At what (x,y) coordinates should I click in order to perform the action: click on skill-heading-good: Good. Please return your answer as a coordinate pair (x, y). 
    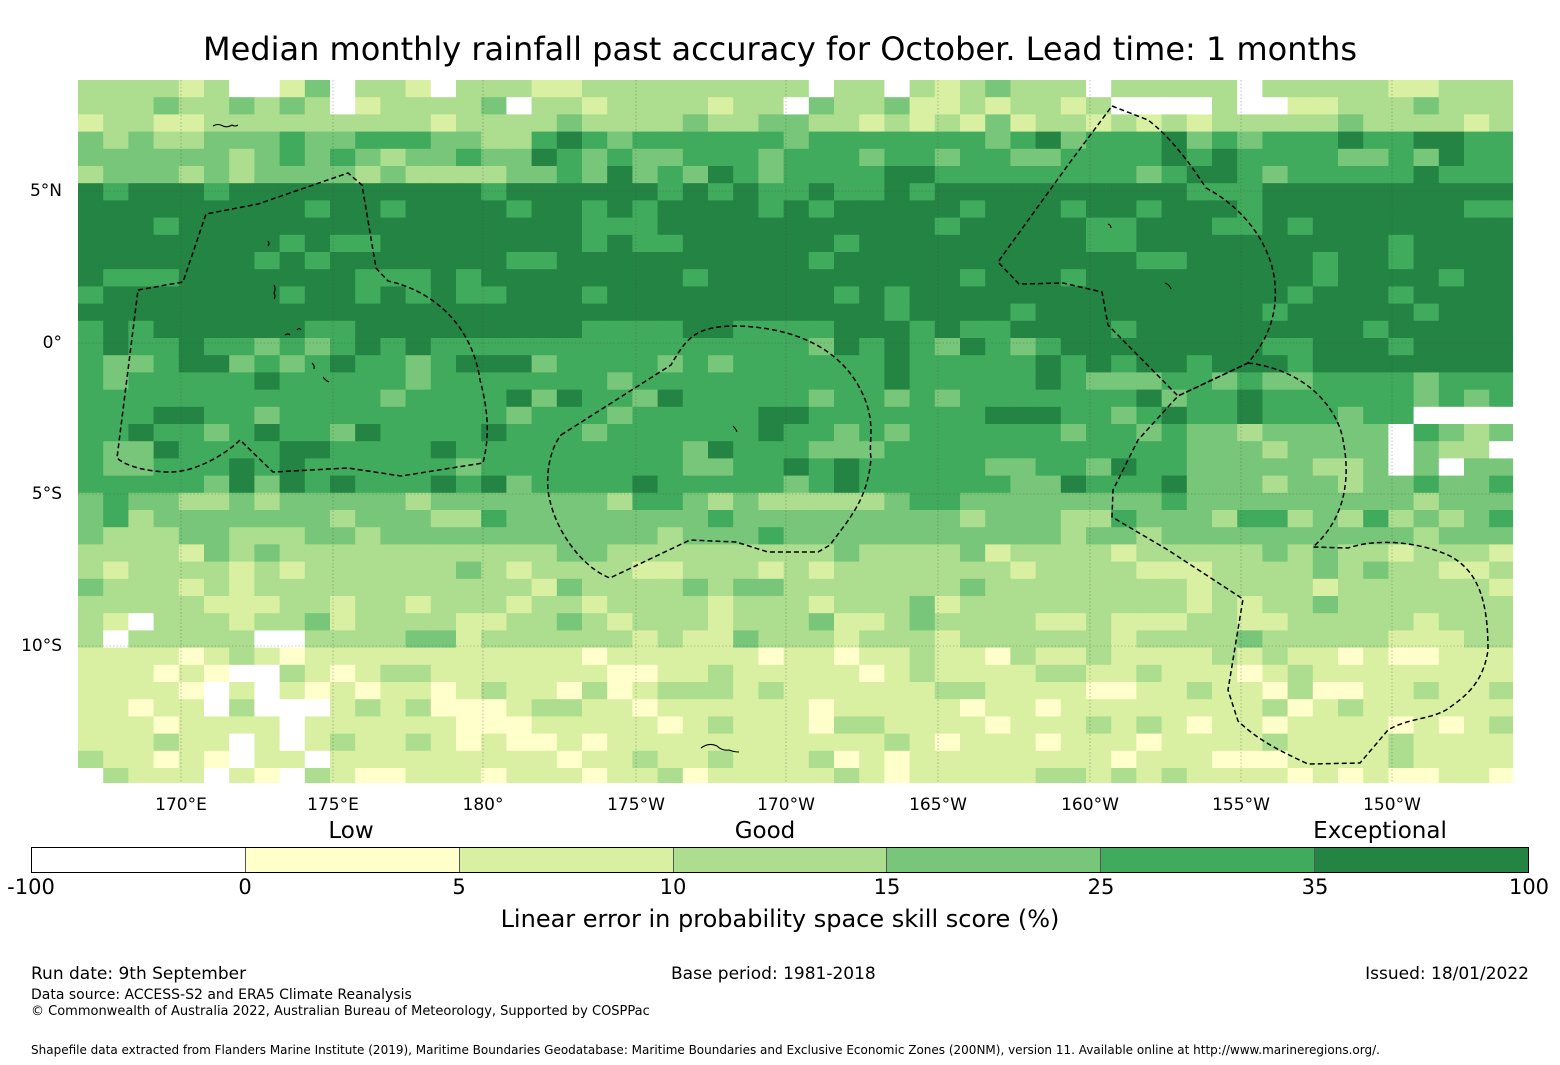
    Looking at the image, I should click on (765, 831).